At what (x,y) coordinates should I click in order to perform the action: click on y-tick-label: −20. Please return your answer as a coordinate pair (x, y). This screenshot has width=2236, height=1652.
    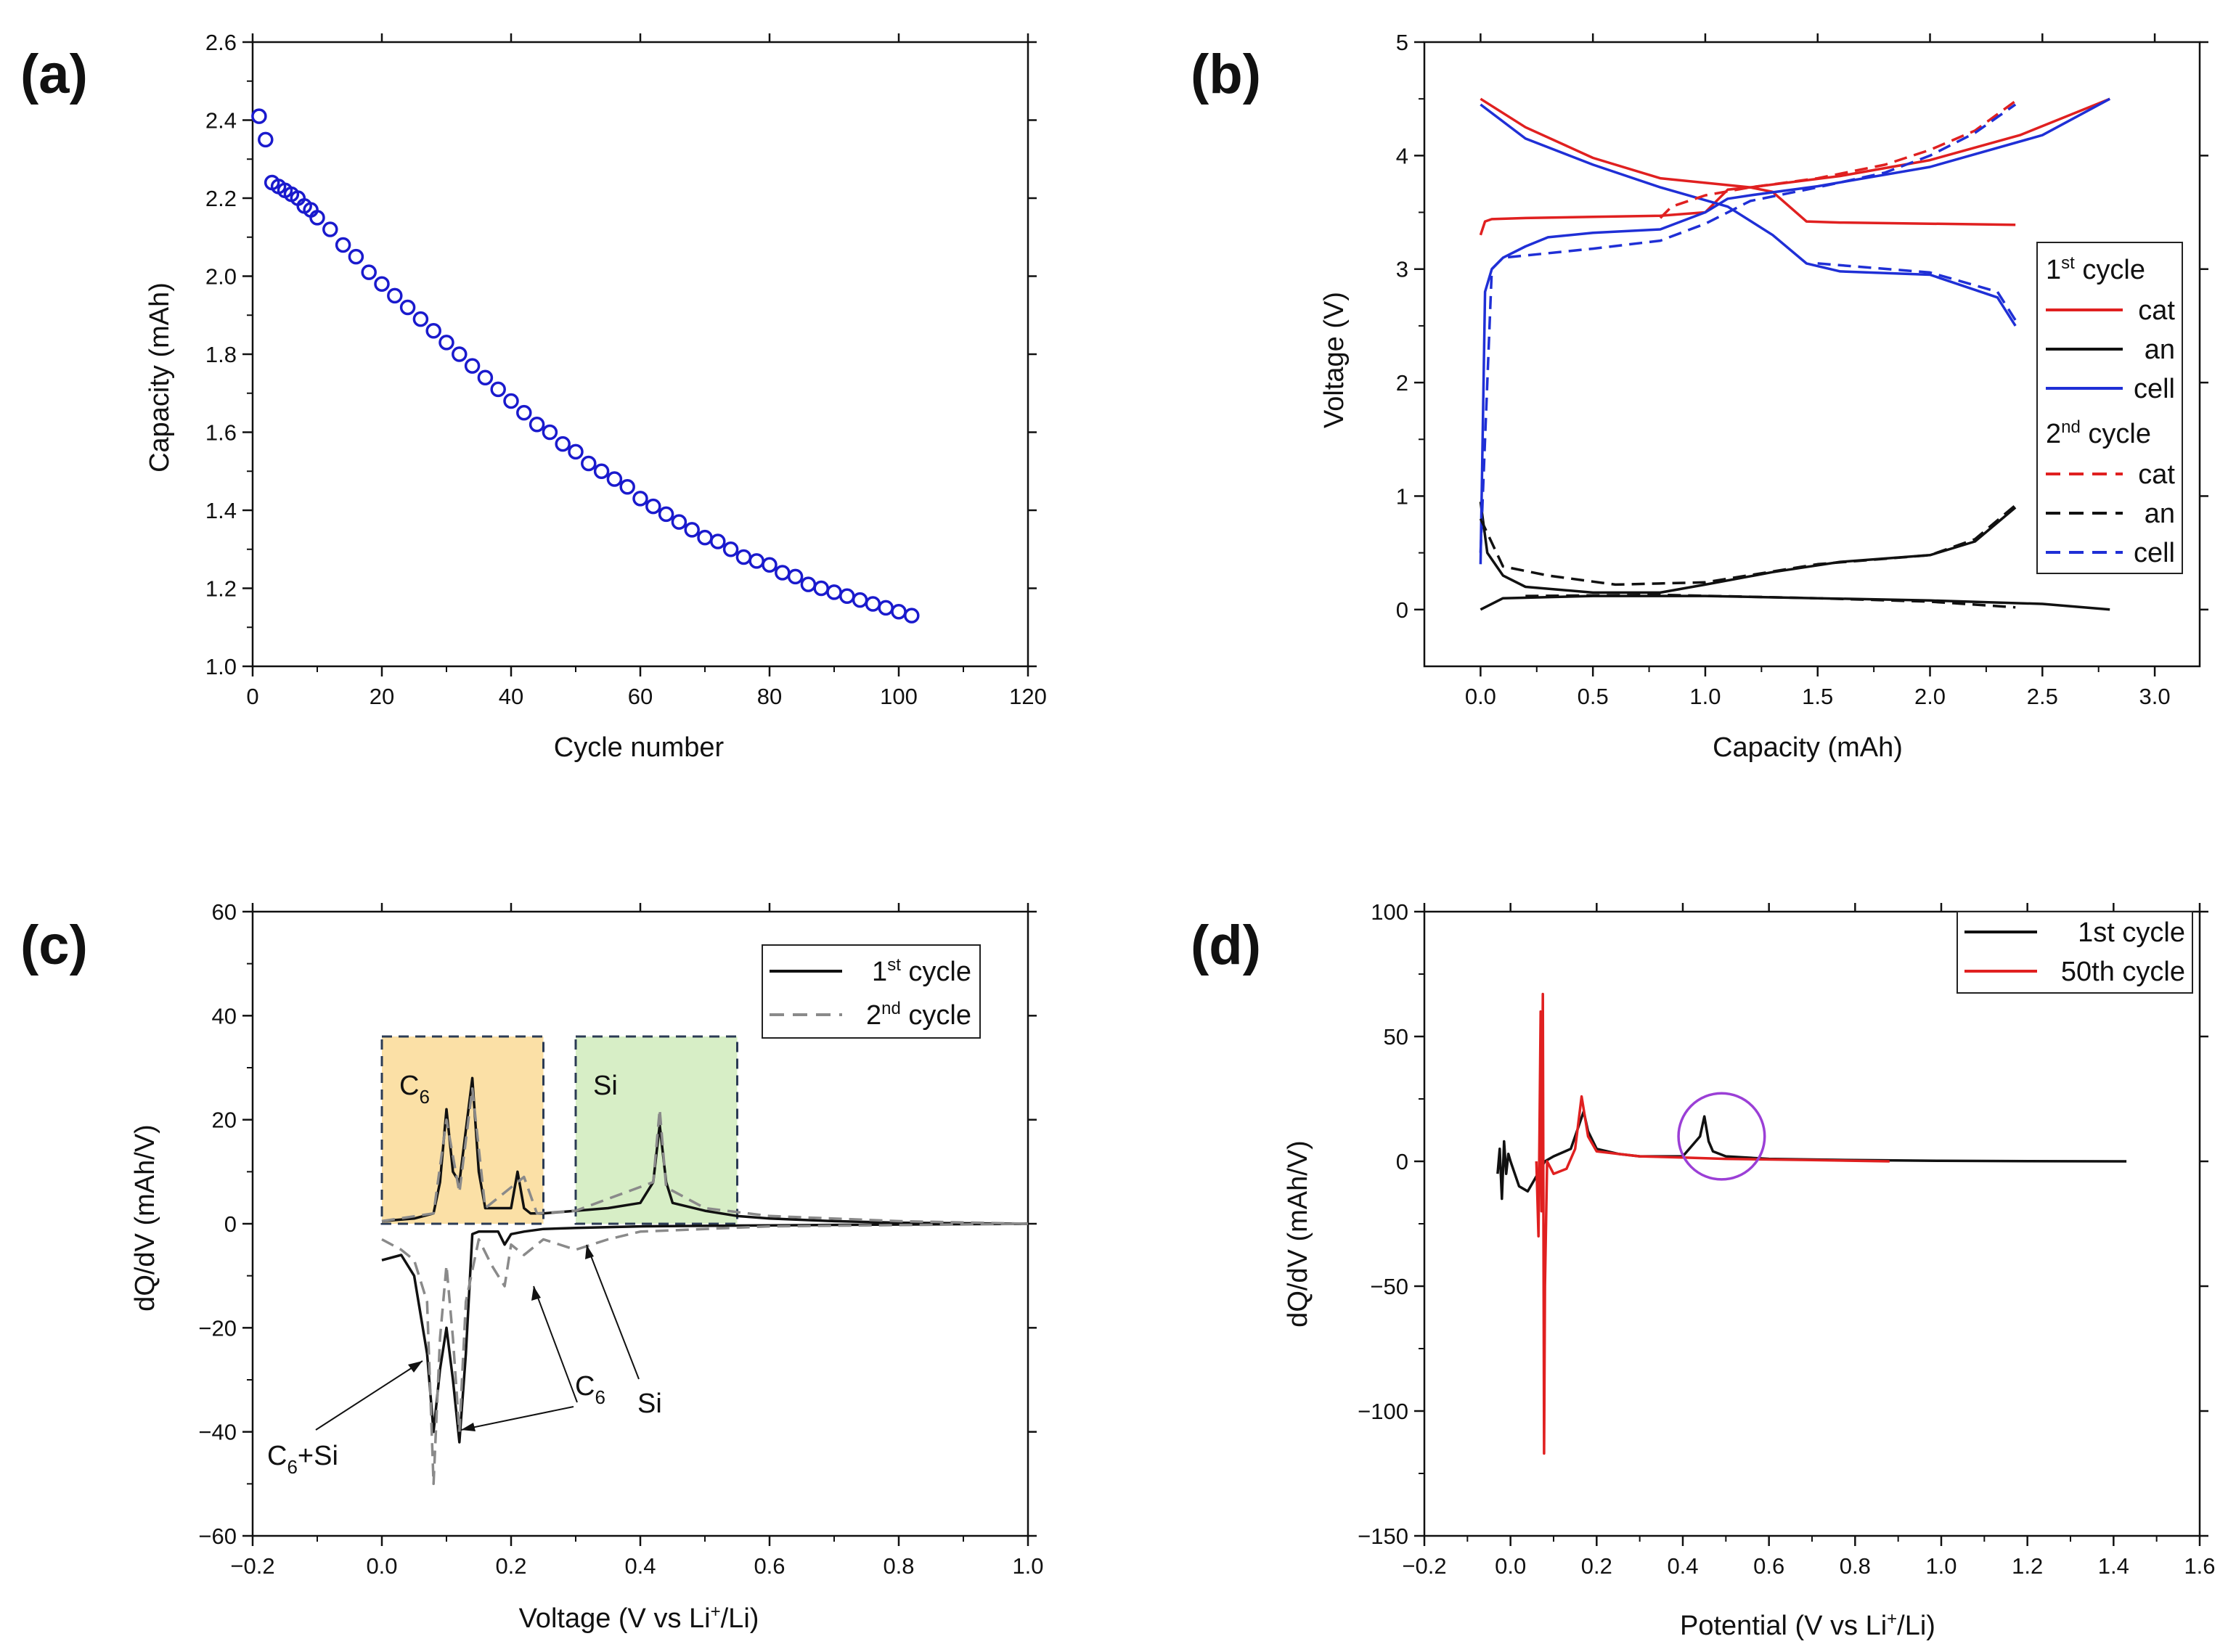
    Looking at the image, I should click on (217, 1328).